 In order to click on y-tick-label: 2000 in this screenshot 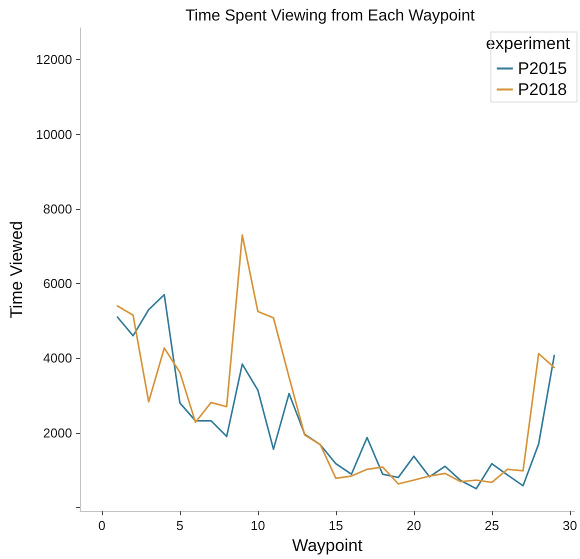, I will do `click(57, 432)`.